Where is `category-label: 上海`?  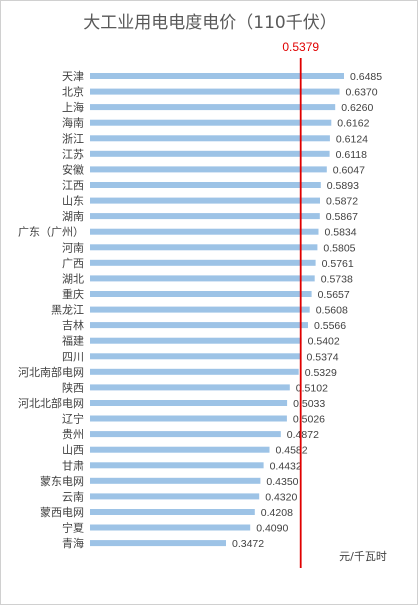 category-label: 上海 is located at coordinates (73, 107).